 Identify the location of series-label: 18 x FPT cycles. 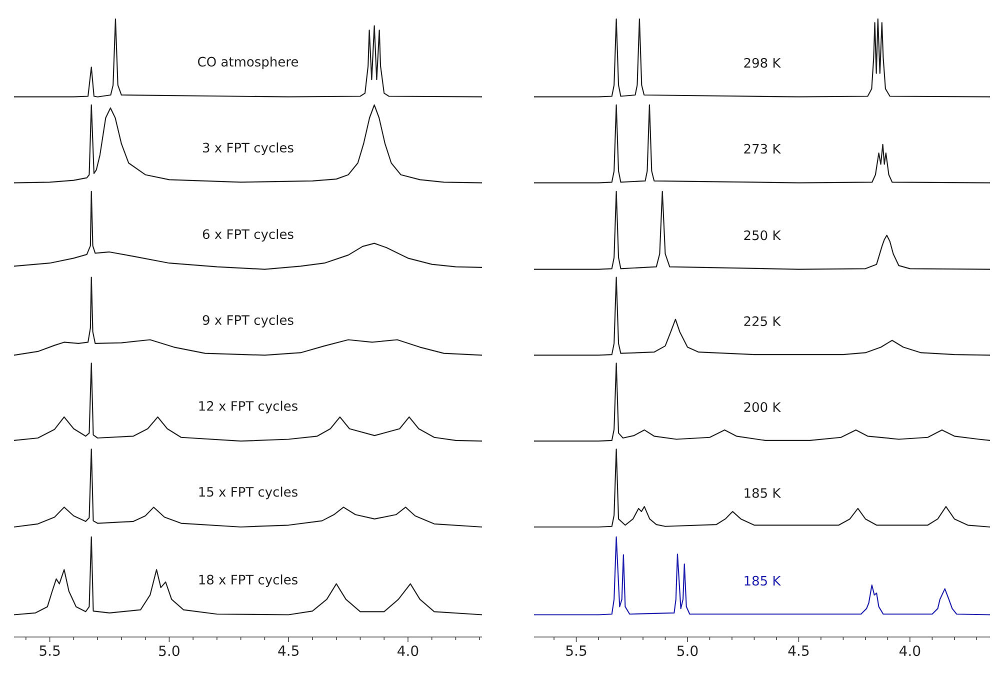
(248, 581).